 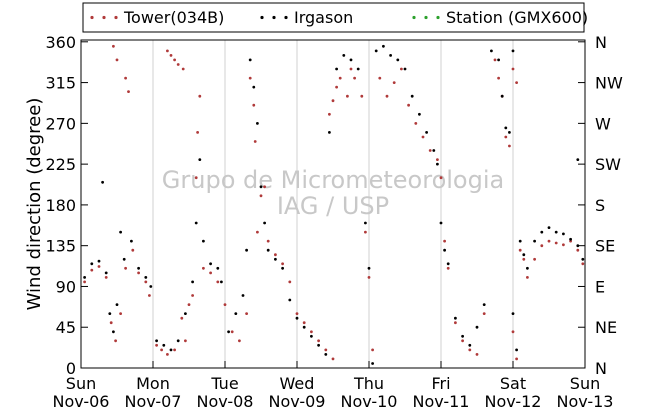 I want to click on y-tick-label: 45, so click(x=66, y=327).